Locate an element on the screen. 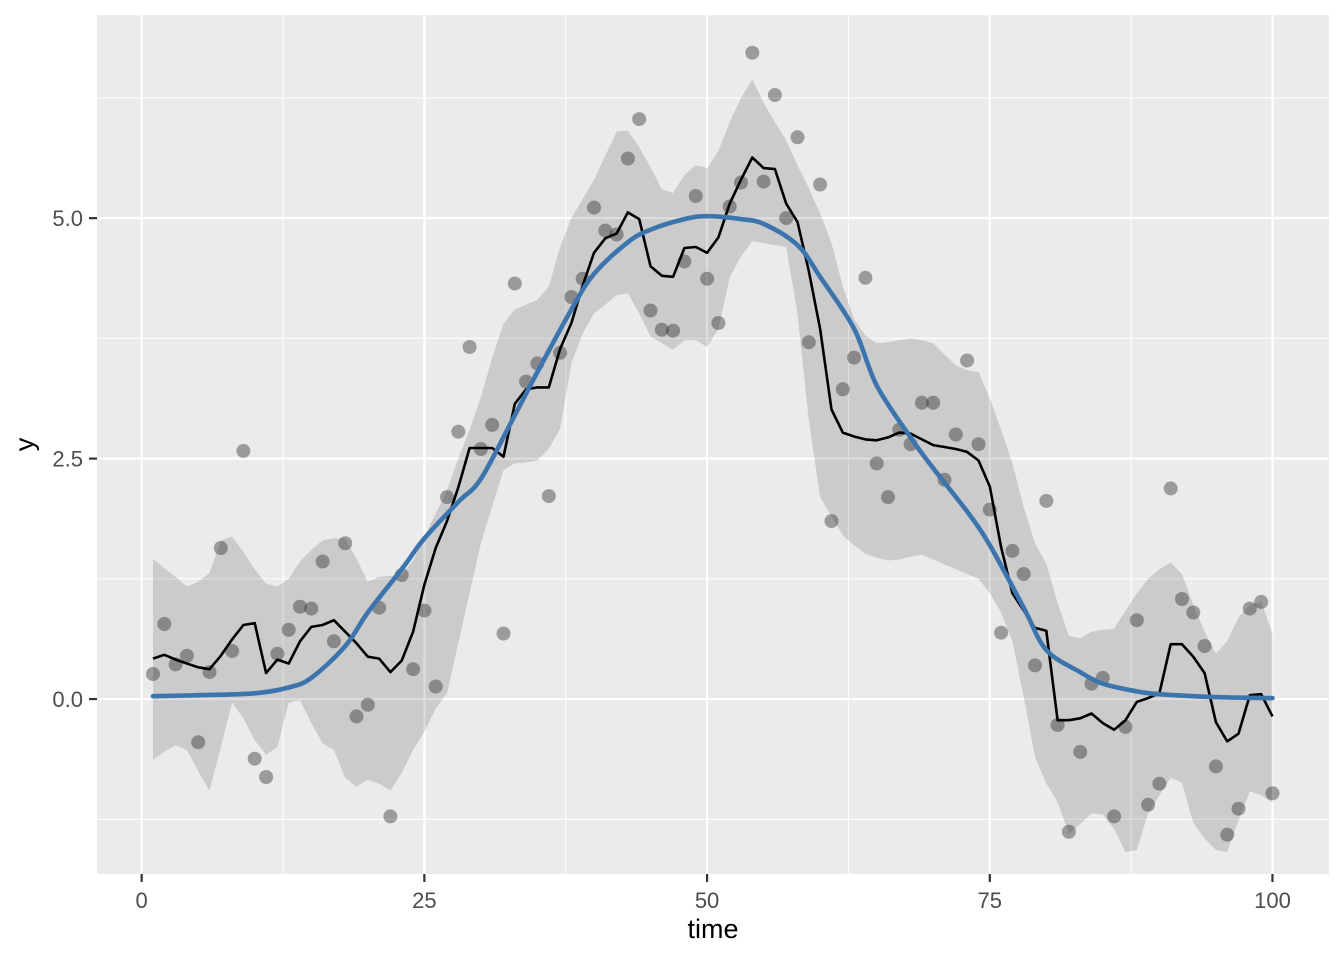 This screenshot has width=1344, height=960. y-tick-label: 5.0 is located at coordinates (67, 218).